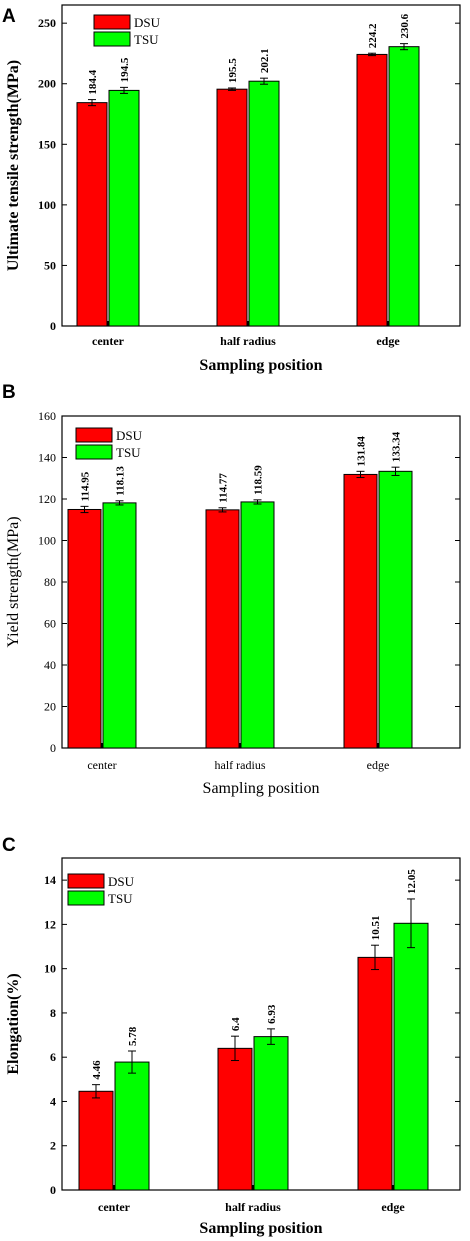 This screenshot has width=470, height=1241. Describe the element at coordinates (224, 488) in the screenshot. I see `data-label: 114.77` at that location.